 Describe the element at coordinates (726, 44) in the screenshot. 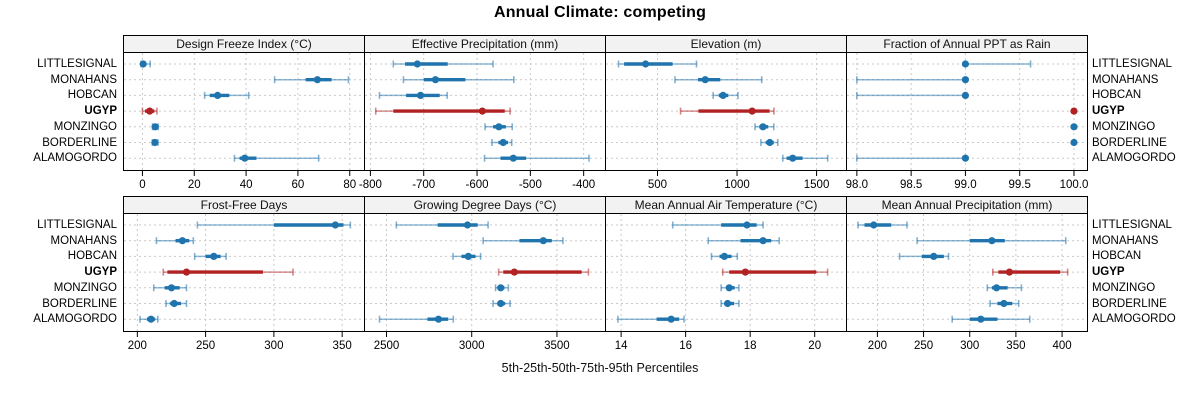

I see `panel-title: Elevation (m)` at that location.